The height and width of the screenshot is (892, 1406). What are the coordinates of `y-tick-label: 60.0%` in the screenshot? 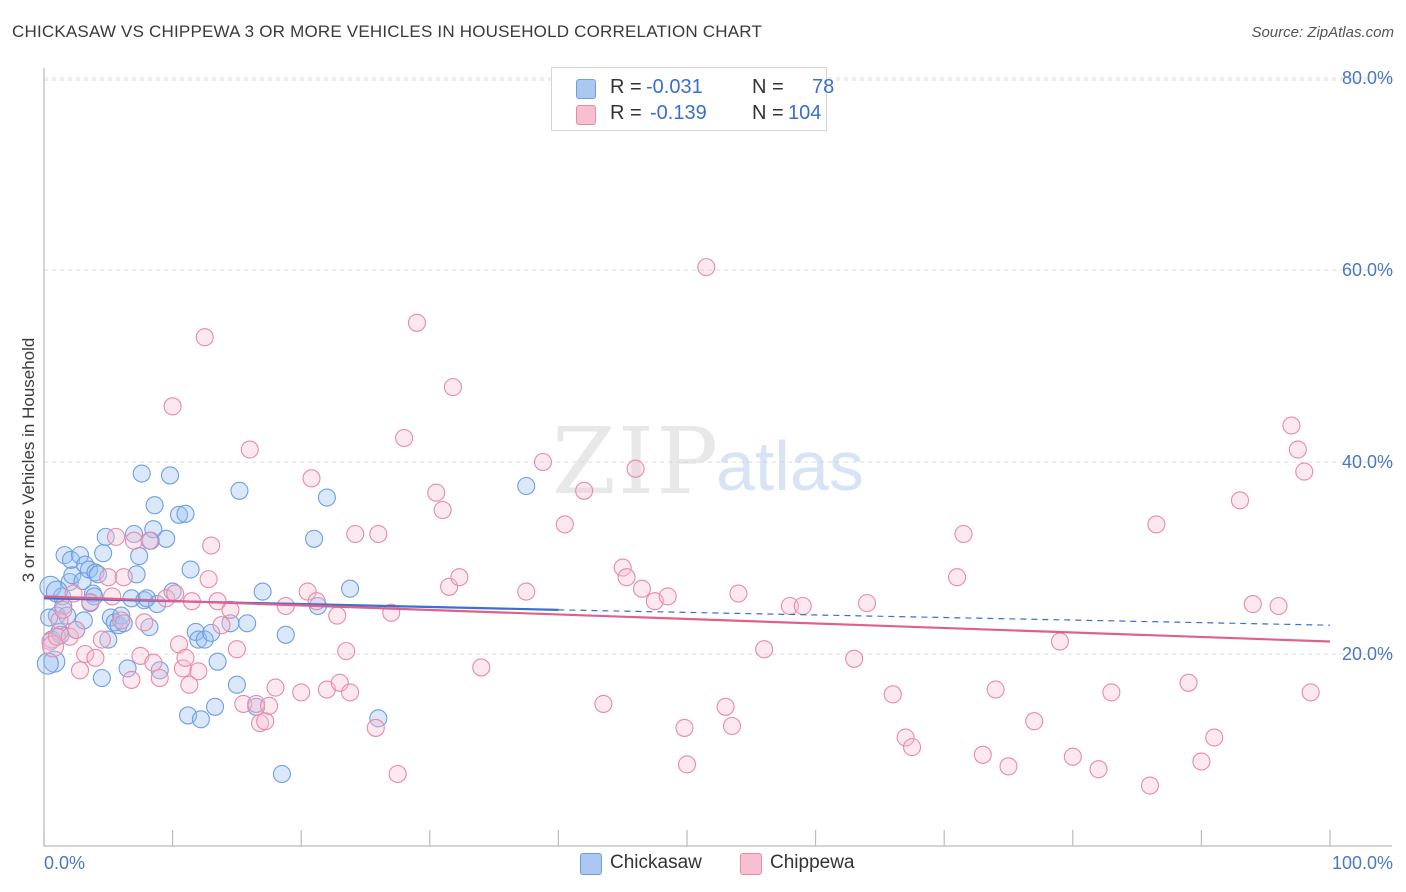 It's located at (1367, 270).